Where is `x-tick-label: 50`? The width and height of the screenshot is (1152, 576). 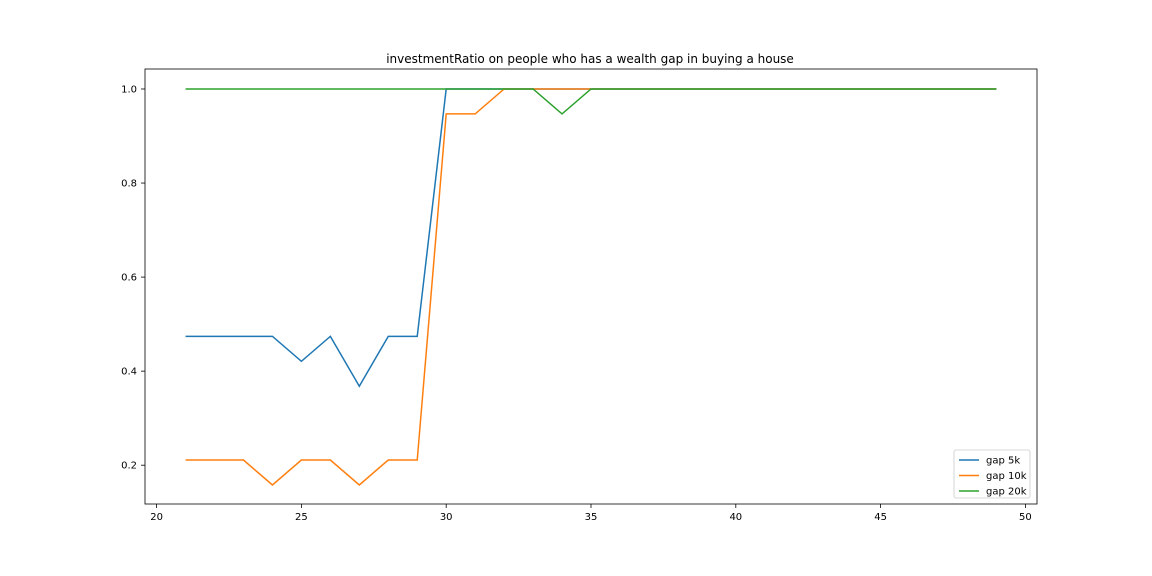 x-tick-label: 50 is located at coordinates (1025, 517).